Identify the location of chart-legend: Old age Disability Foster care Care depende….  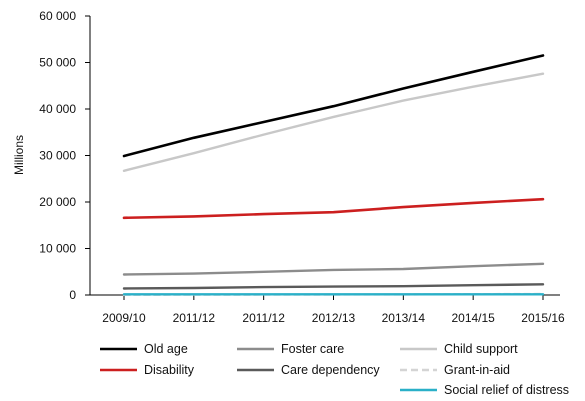
(334, 369).